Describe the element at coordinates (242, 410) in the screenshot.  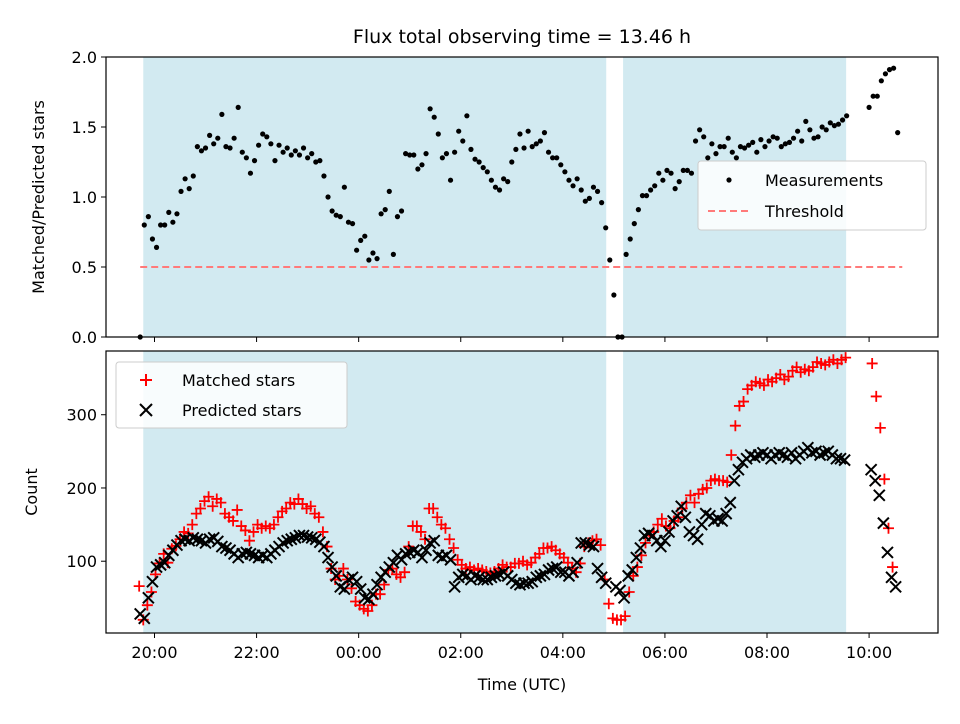
I see `legend-predicted-label: Predicted stars` at that location.